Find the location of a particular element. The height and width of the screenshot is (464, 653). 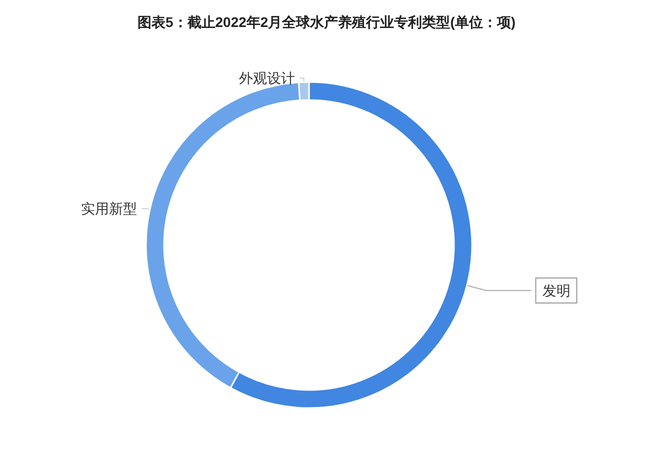

chart-title: 图表5：截止2022年2月全球水产养殖行业专利类型(单位：项) is located at coordinates (326, 22).